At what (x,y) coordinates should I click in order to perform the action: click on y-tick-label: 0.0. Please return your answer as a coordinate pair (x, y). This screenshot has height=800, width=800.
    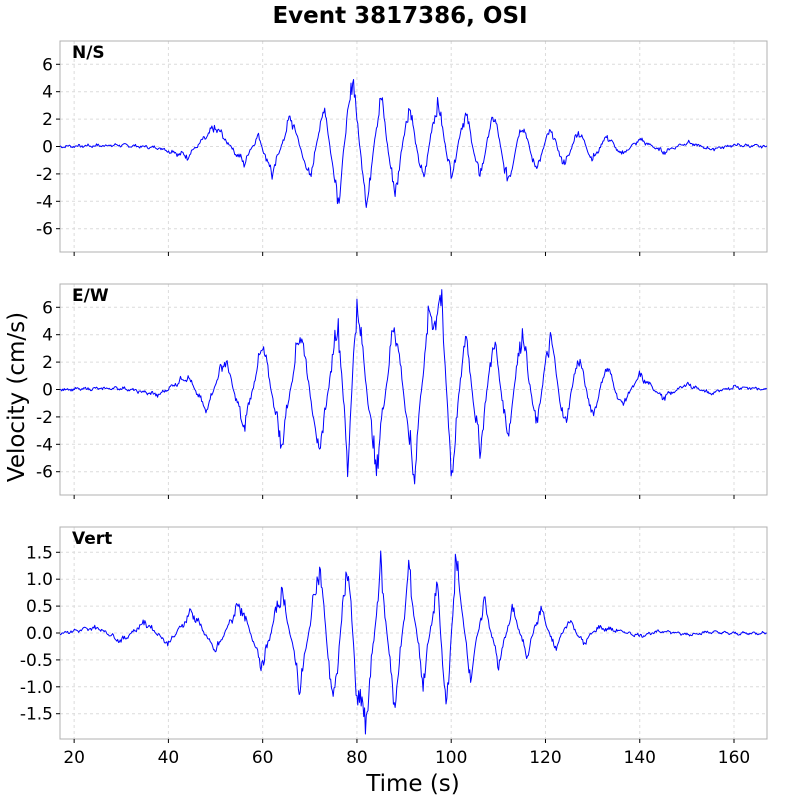
    Looking at the image, I should click on (39, 634).